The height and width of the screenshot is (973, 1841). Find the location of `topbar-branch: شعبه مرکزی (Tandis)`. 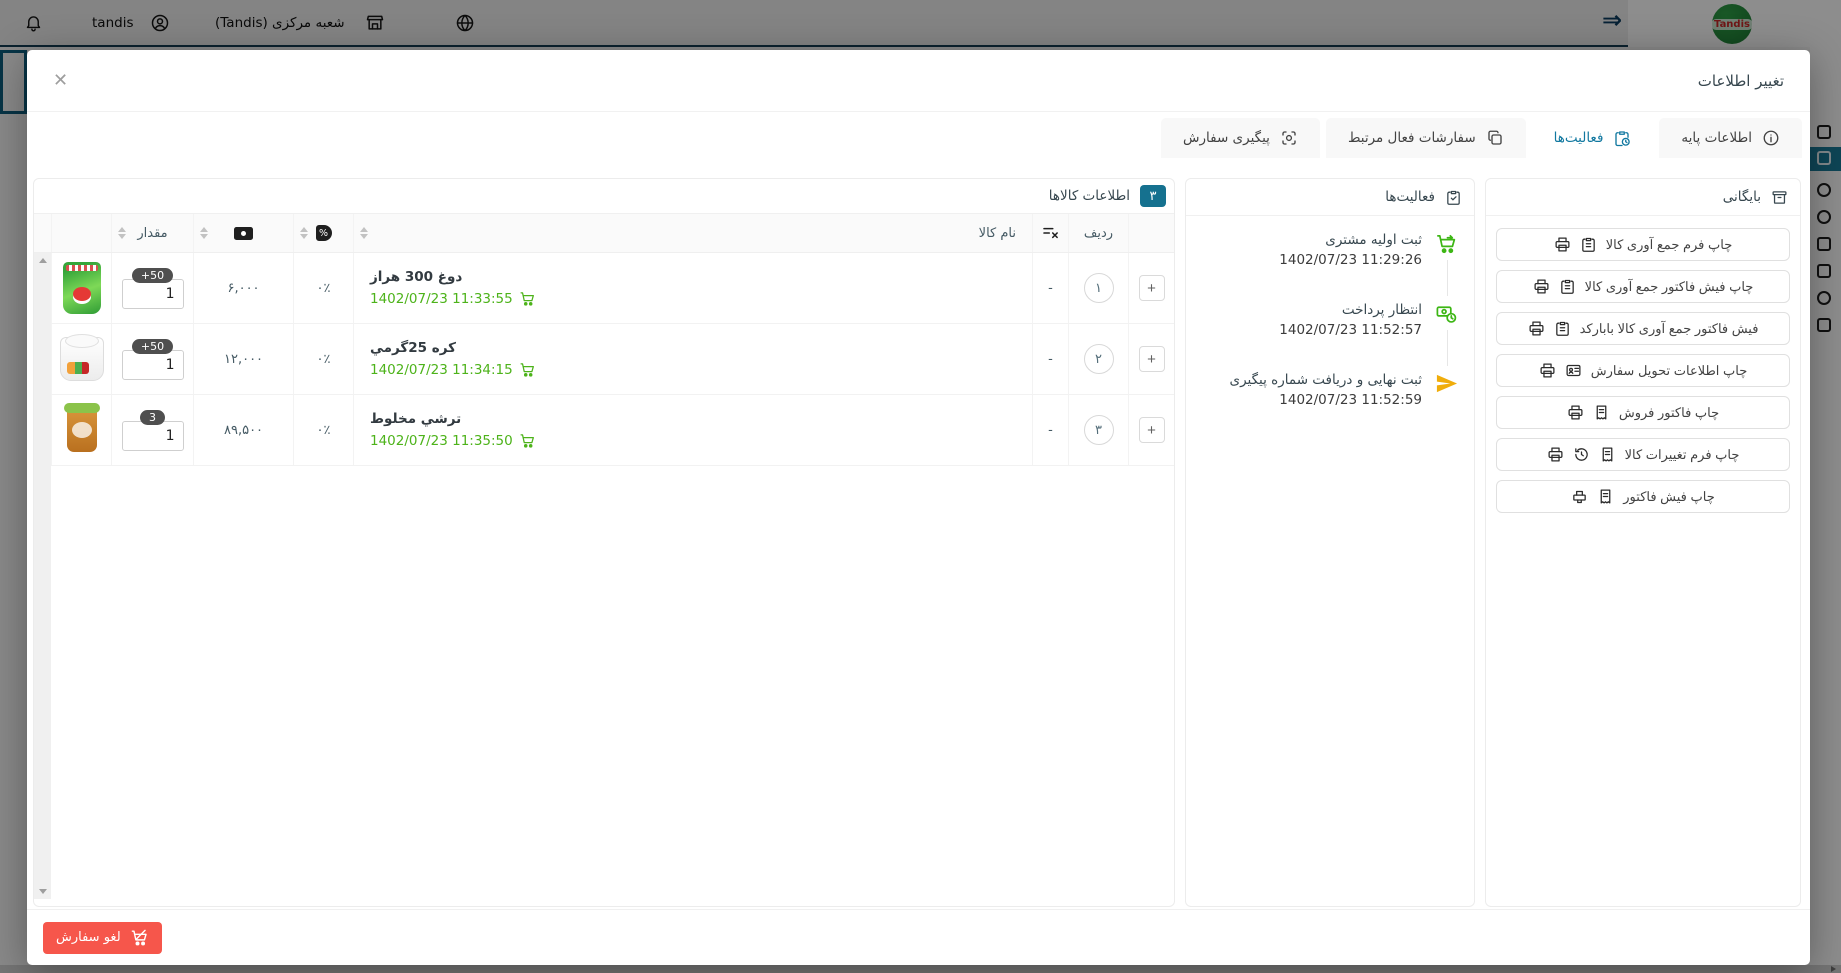

topbar-branch: شعبه مرکزی (Tandis) is located at coordinates (280, 22).